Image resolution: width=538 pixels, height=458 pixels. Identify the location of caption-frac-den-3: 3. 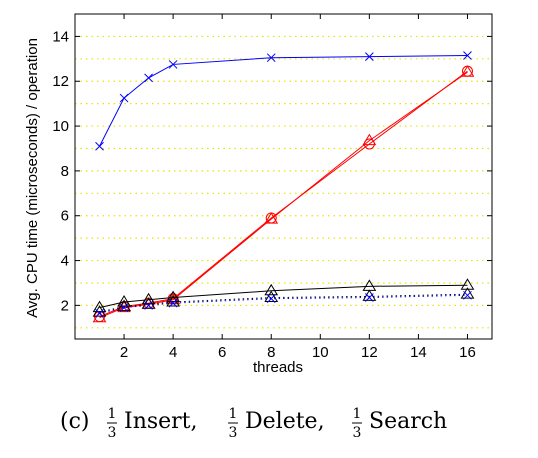
(357, 433).